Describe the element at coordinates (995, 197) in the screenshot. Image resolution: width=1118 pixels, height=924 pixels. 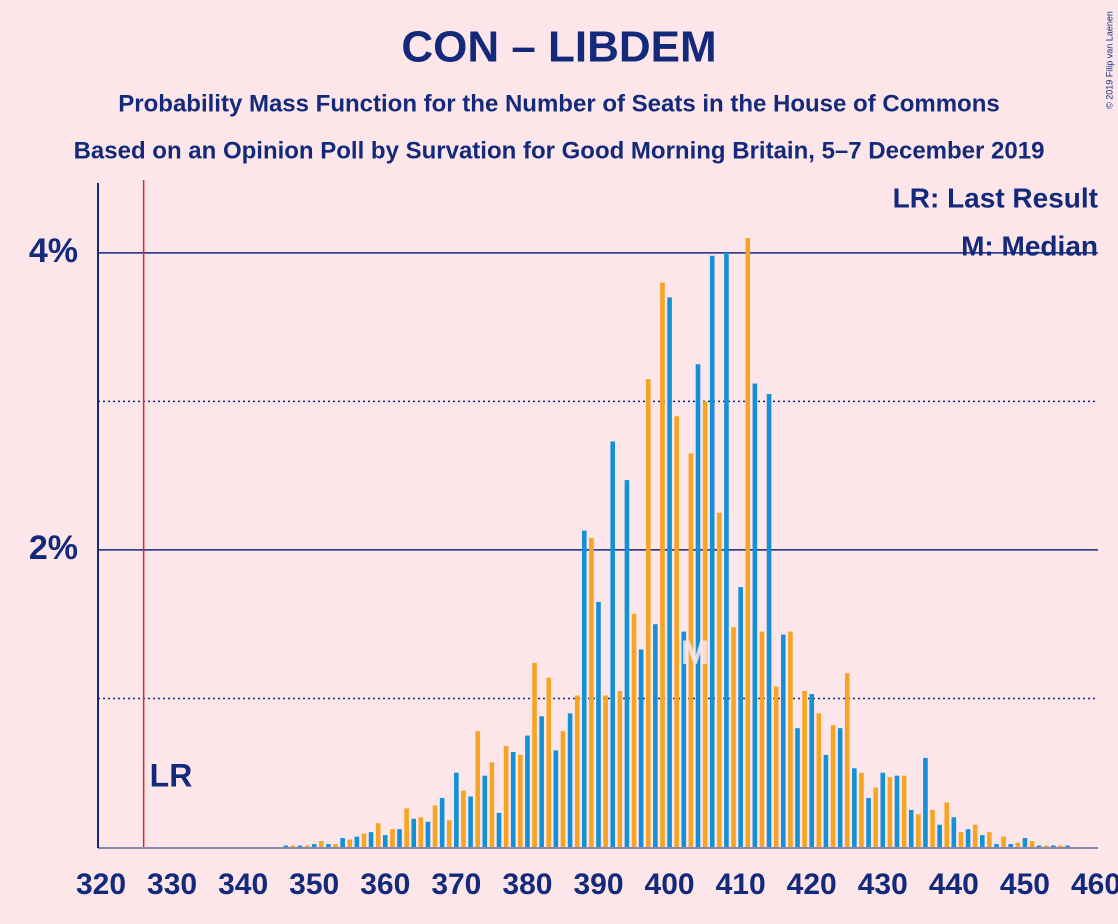
I see `legend-entry: LR: Last Result` at that location.